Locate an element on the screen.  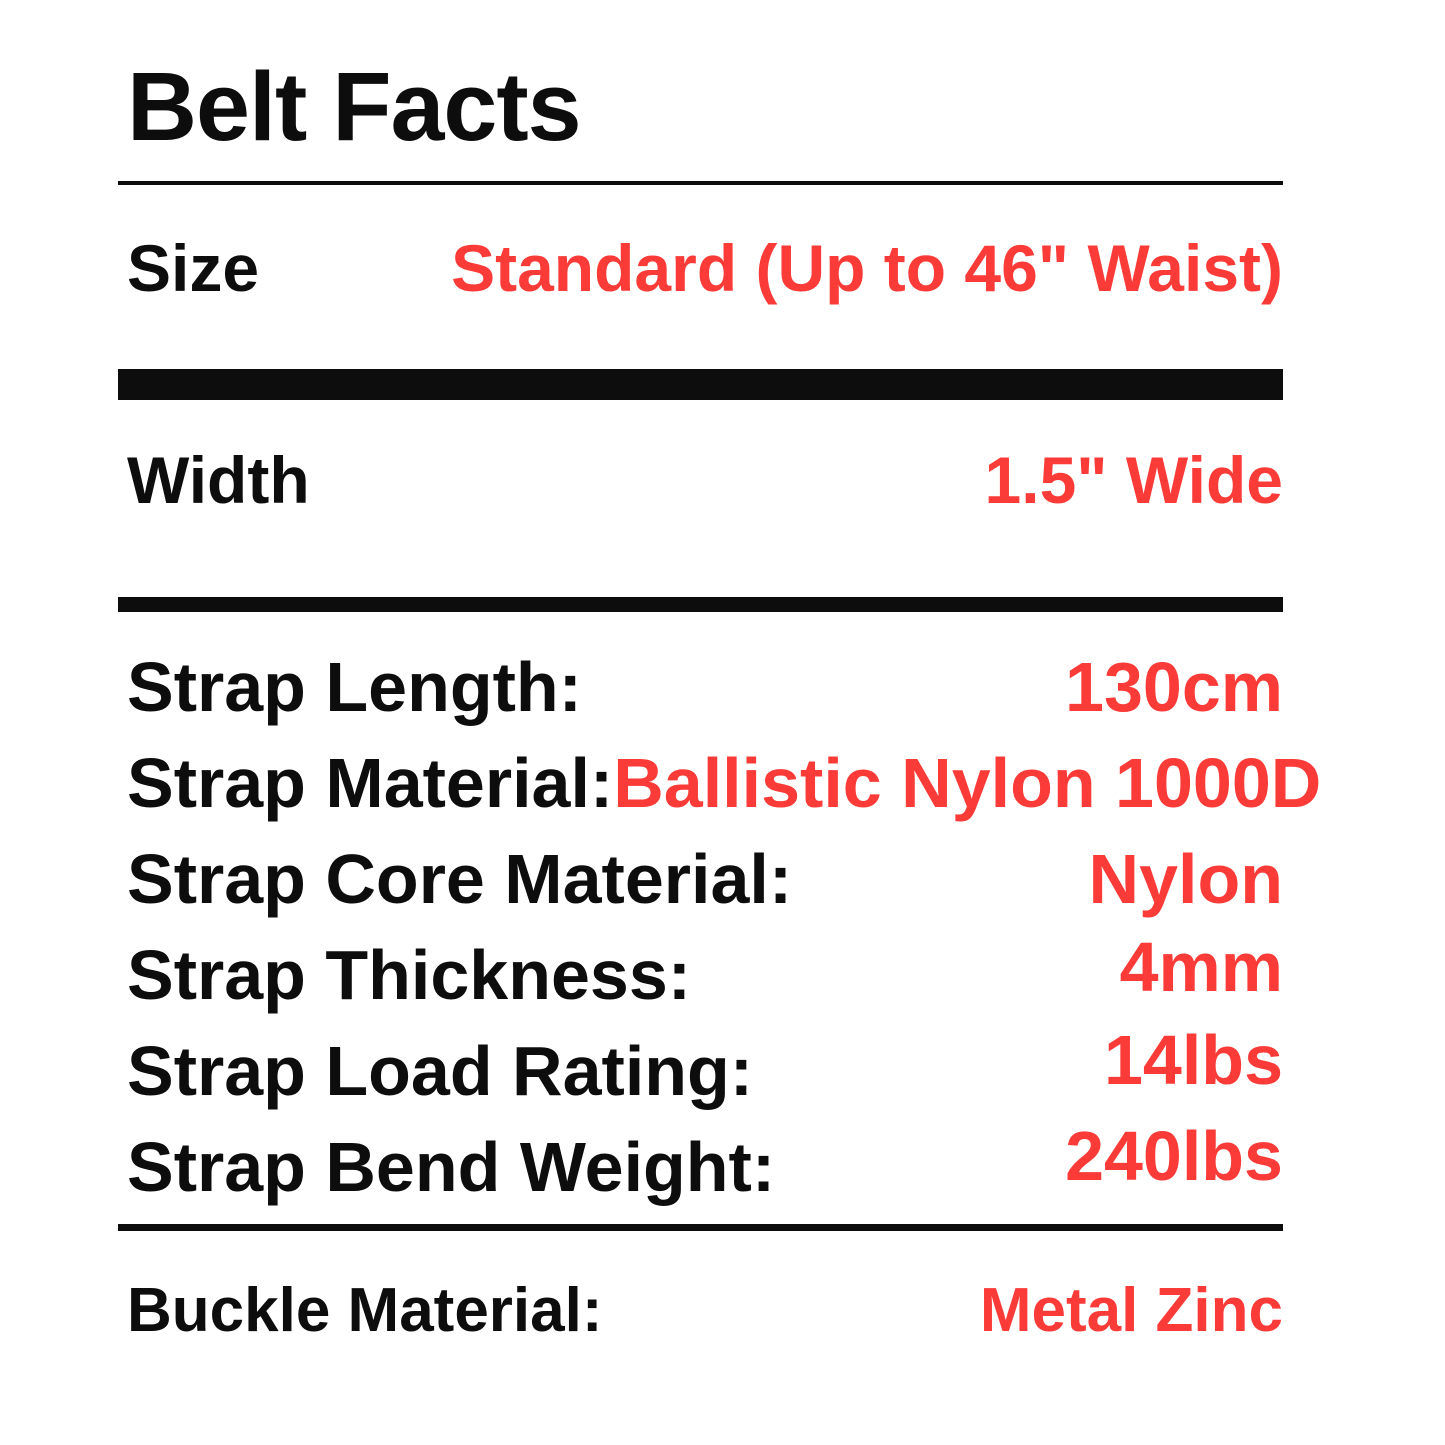
spec-row-strap-material: Strap Material: Ballistic Nylon 1000D is located at coordinates (719, 794).